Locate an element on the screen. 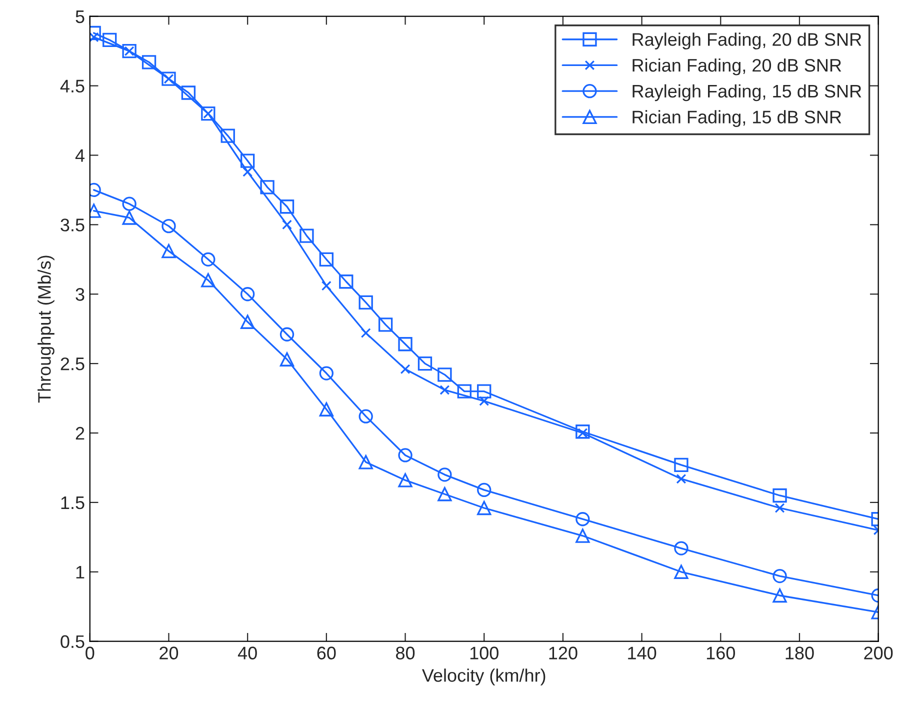 Image resolution: width=899 pixels, height=711 pixels. y-tick-label: 4.5 is located at coordinates (72, 86).